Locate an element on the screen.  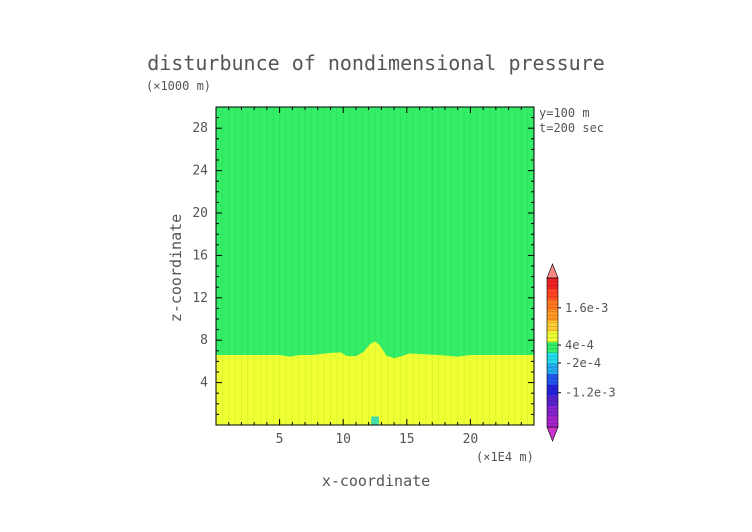
colorbar: 1.6e-3 4e-4 -2e-4 -1.2e-3 is located at coordinates (581, 352).